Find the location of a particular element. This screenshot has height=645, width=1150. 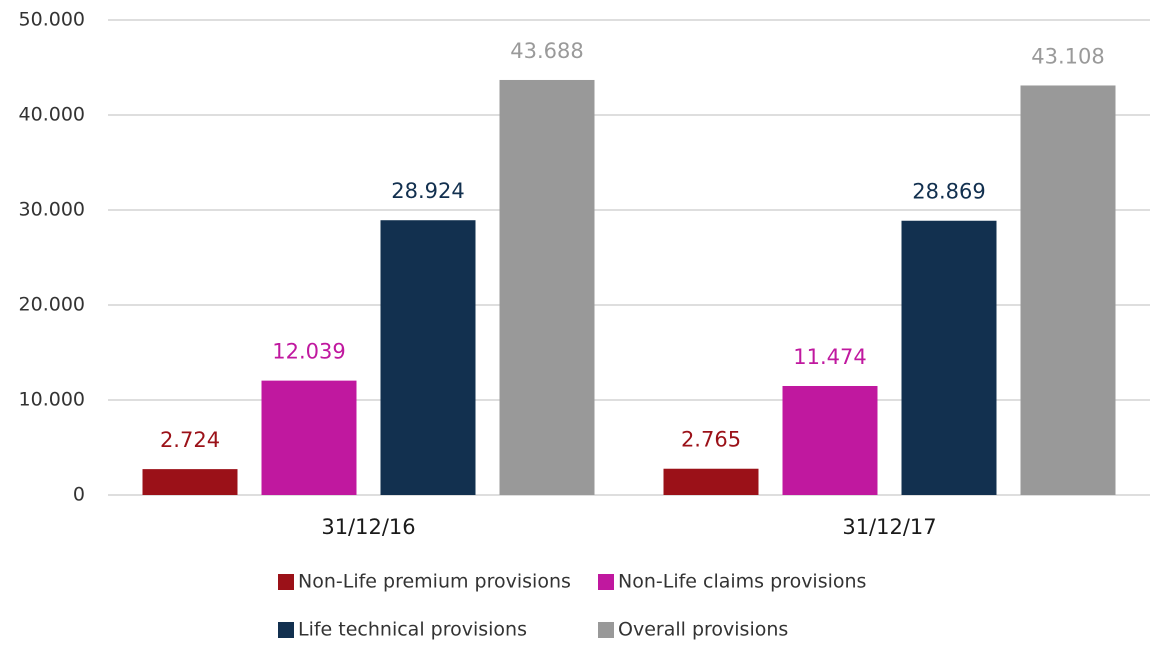

y-tick-label: 30.000 is located at coordinates (52, 210).